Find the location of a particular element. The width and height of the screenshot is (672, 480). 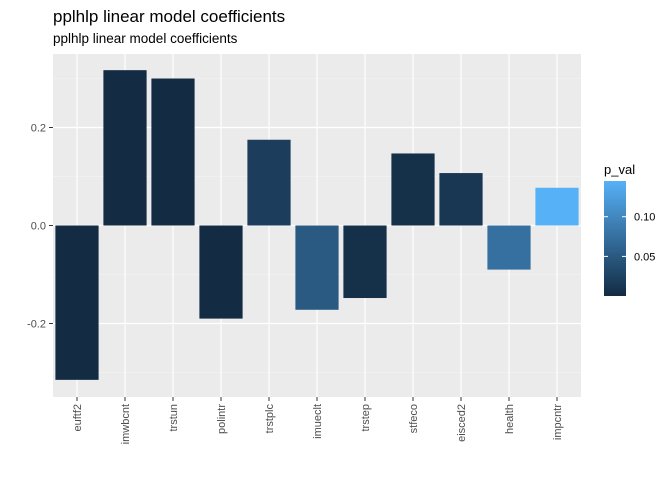

legend-title: p_val is located at coordinates (619, 169).